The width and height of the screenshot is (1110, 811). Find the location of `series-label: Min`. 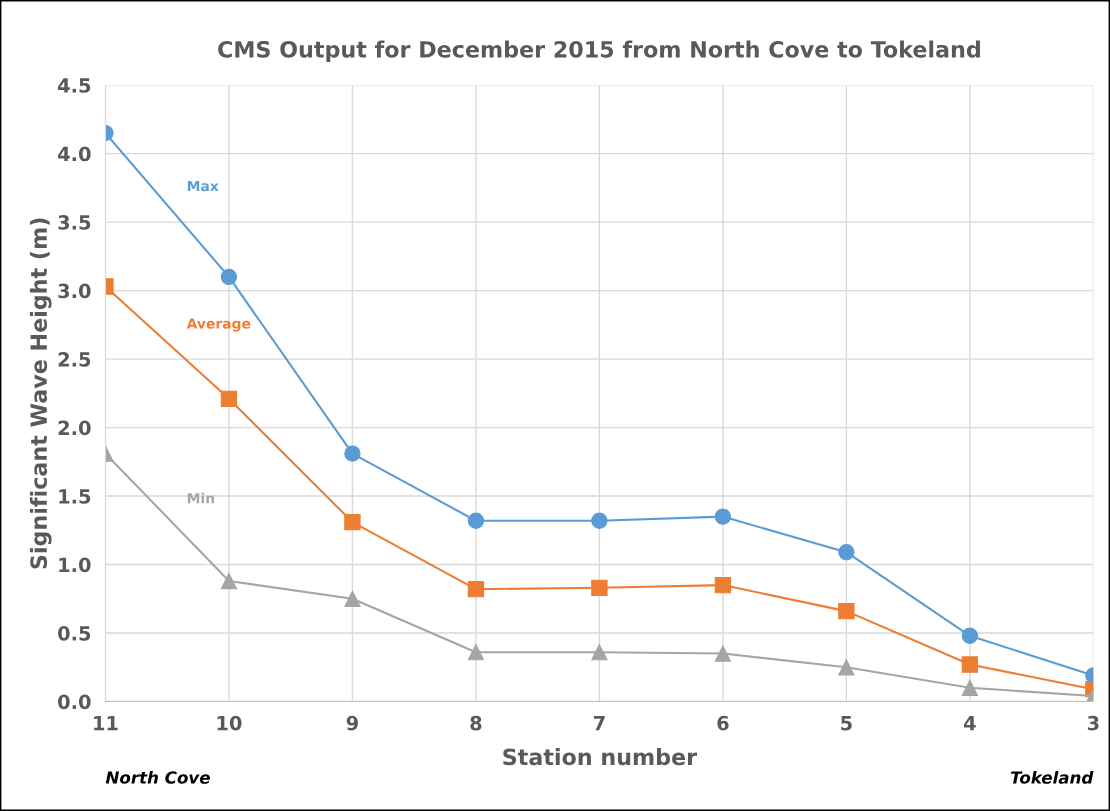

series-label: Min is located at coordinates (201, 498).